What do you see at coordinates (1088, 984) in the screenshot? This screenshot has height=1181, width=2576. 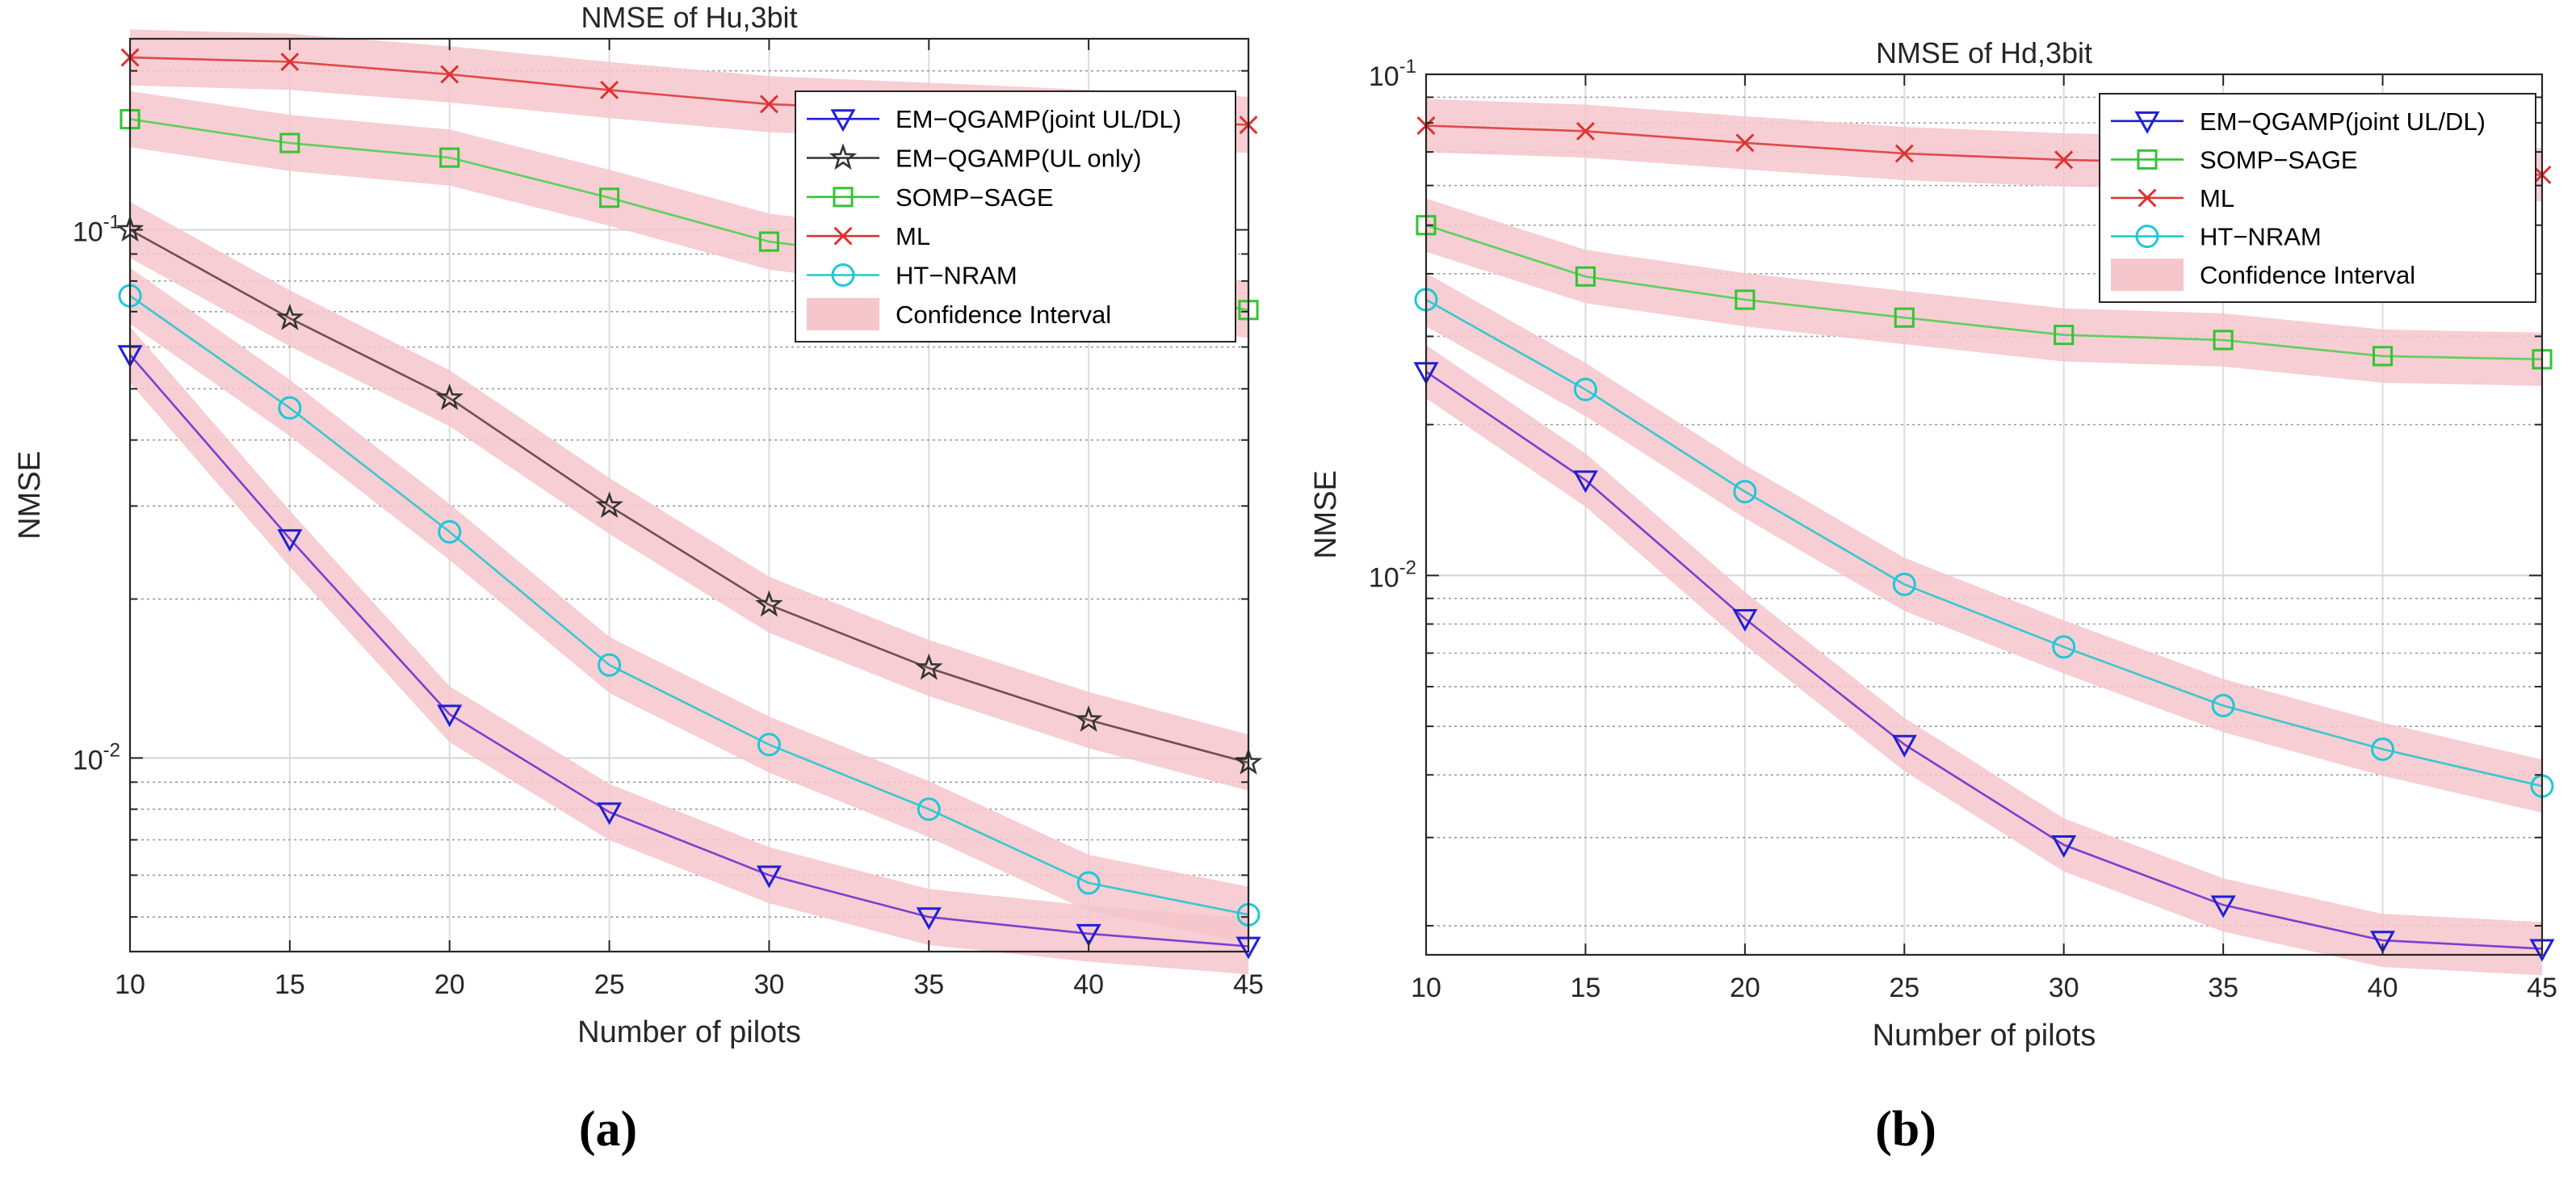 I see `x-tick-label: 40` at bounding box center [1088, 984].